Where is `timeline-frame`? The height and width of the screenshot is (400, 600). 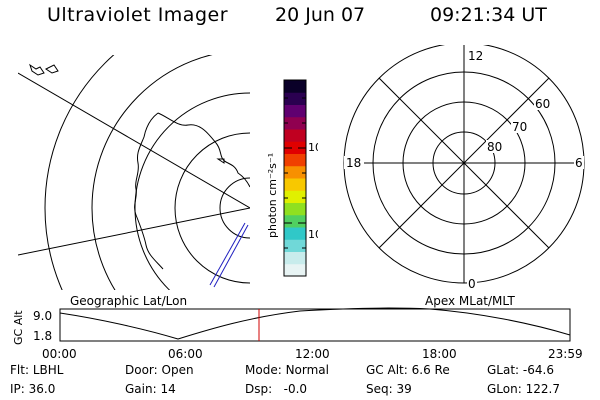 timeline-frame is located at coordinates (315, 325).